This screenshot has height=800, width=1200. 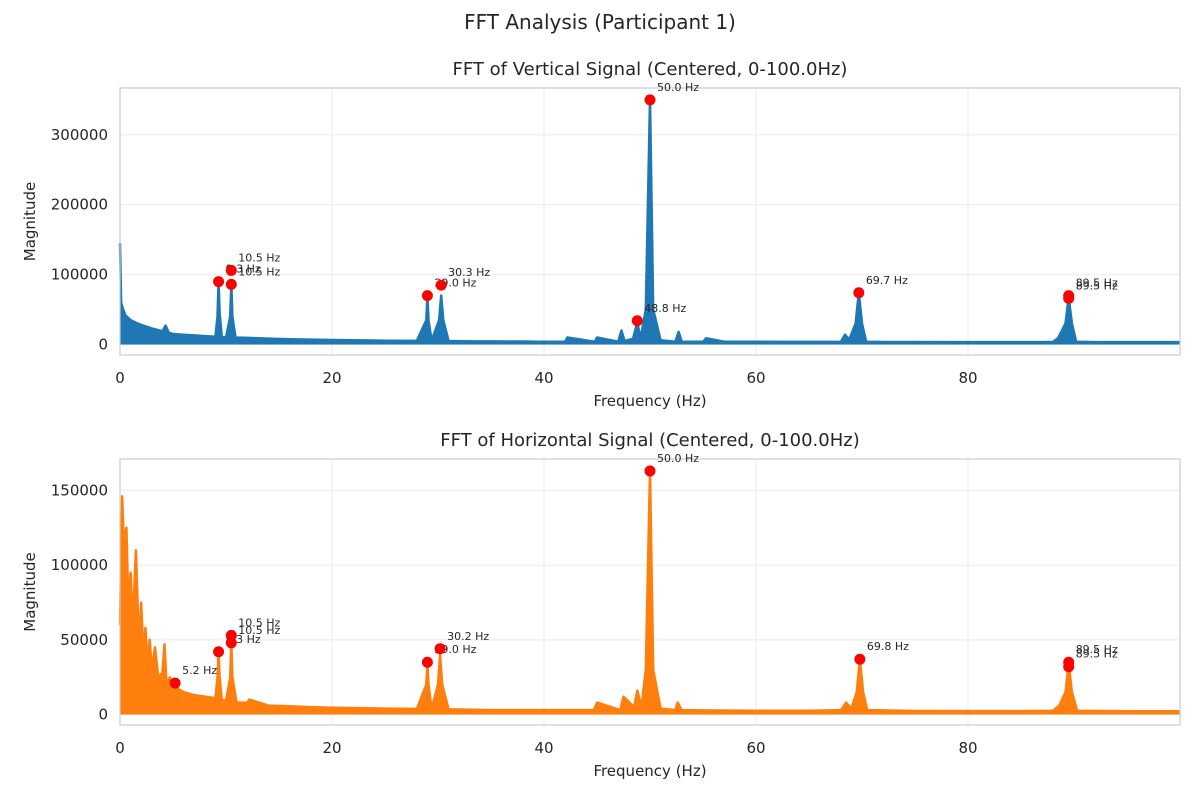 I want to click on peak-label: 69.8 Hz, so click(x=888, y=646).